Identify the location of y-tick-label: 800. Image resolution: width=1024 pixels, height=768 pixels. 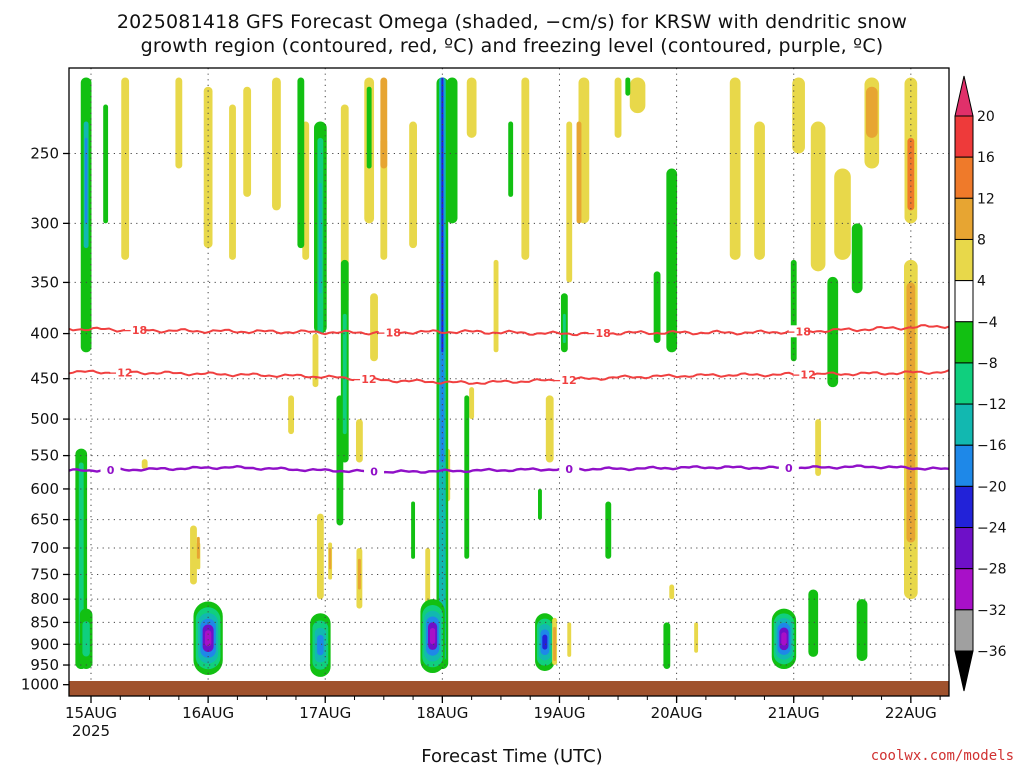
(44, 599).